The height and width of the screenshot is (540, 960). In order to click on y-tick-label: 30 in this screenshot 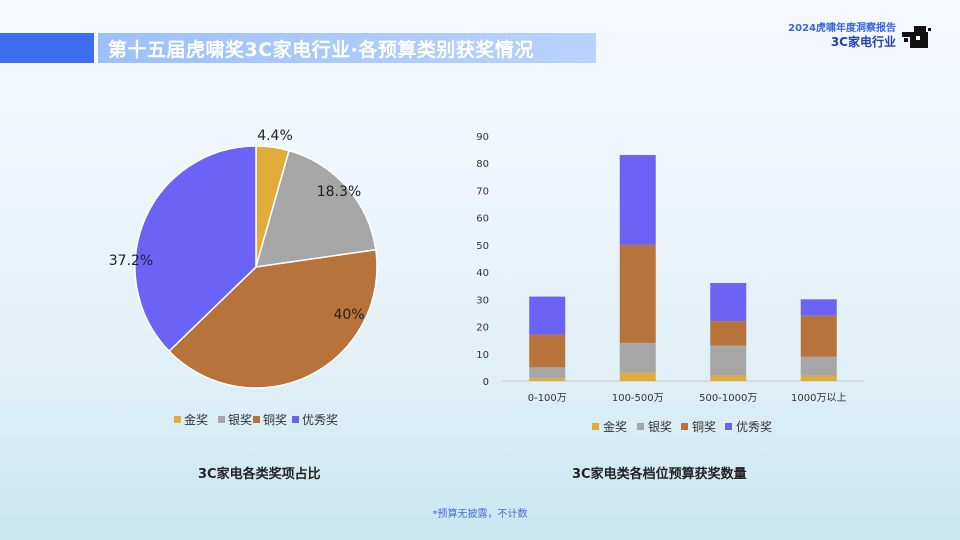, I will do `click(482, 300)`.